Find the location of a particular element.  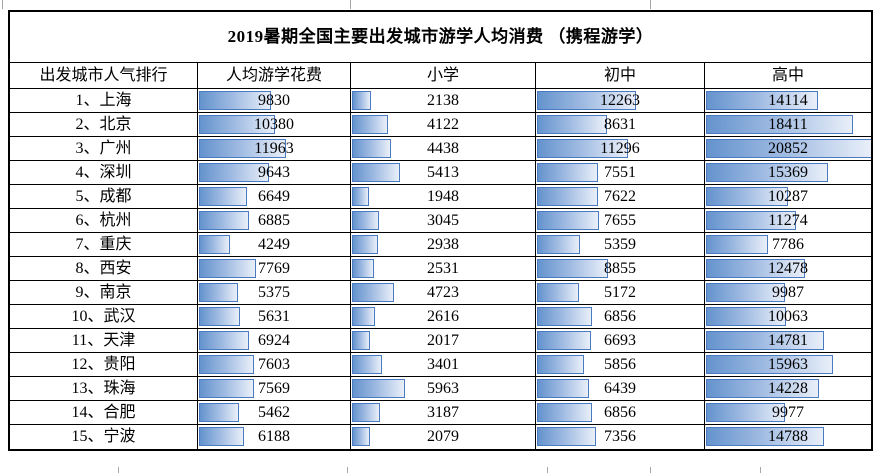

value-cell: 15963 is located at coordinates (788, 365).